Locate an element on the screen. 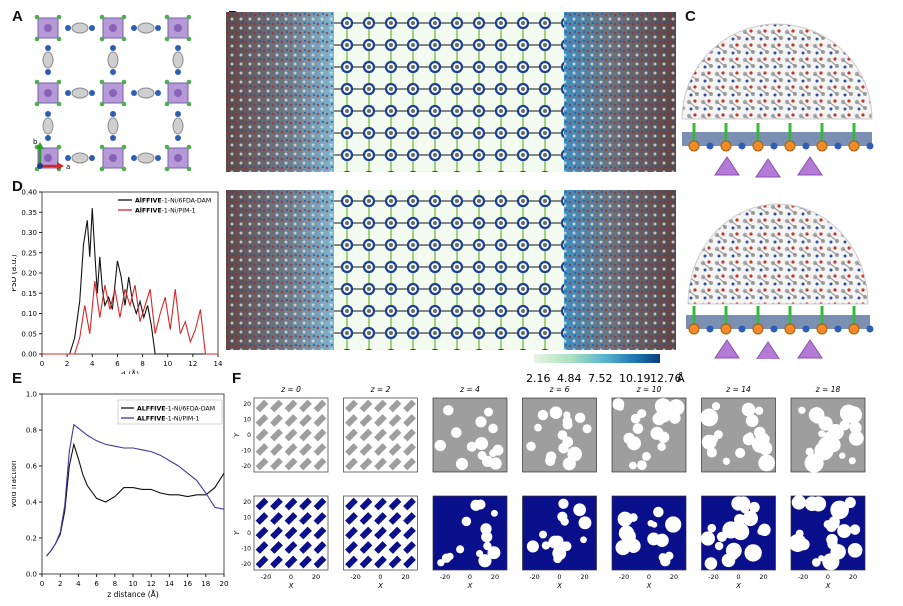 The width and height of the screenshot is (903, 606). x-tick-label: 8 is located at coordinates (142, 364).